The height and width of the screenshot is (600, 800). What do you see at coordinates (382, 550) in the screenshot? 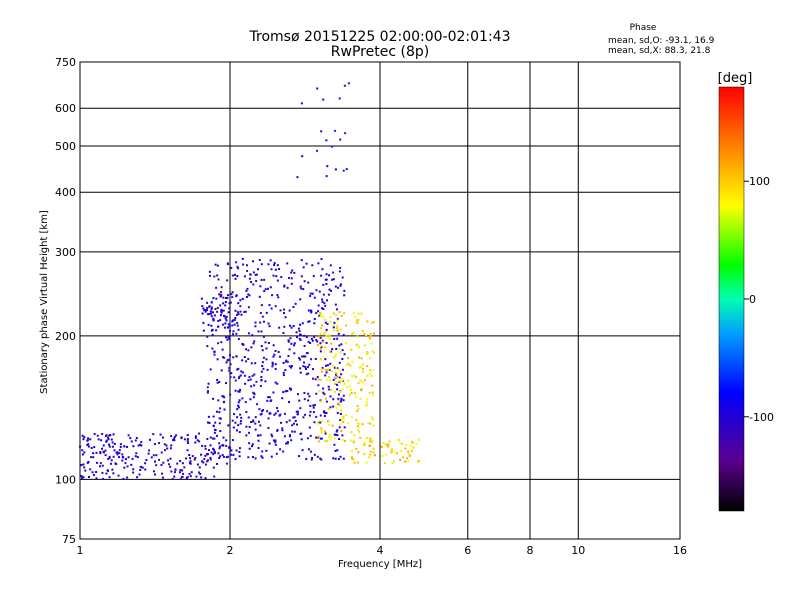
I see `x-tick-labels: 1 2 4 6 8 10 16` at bounding box center [382, 550].